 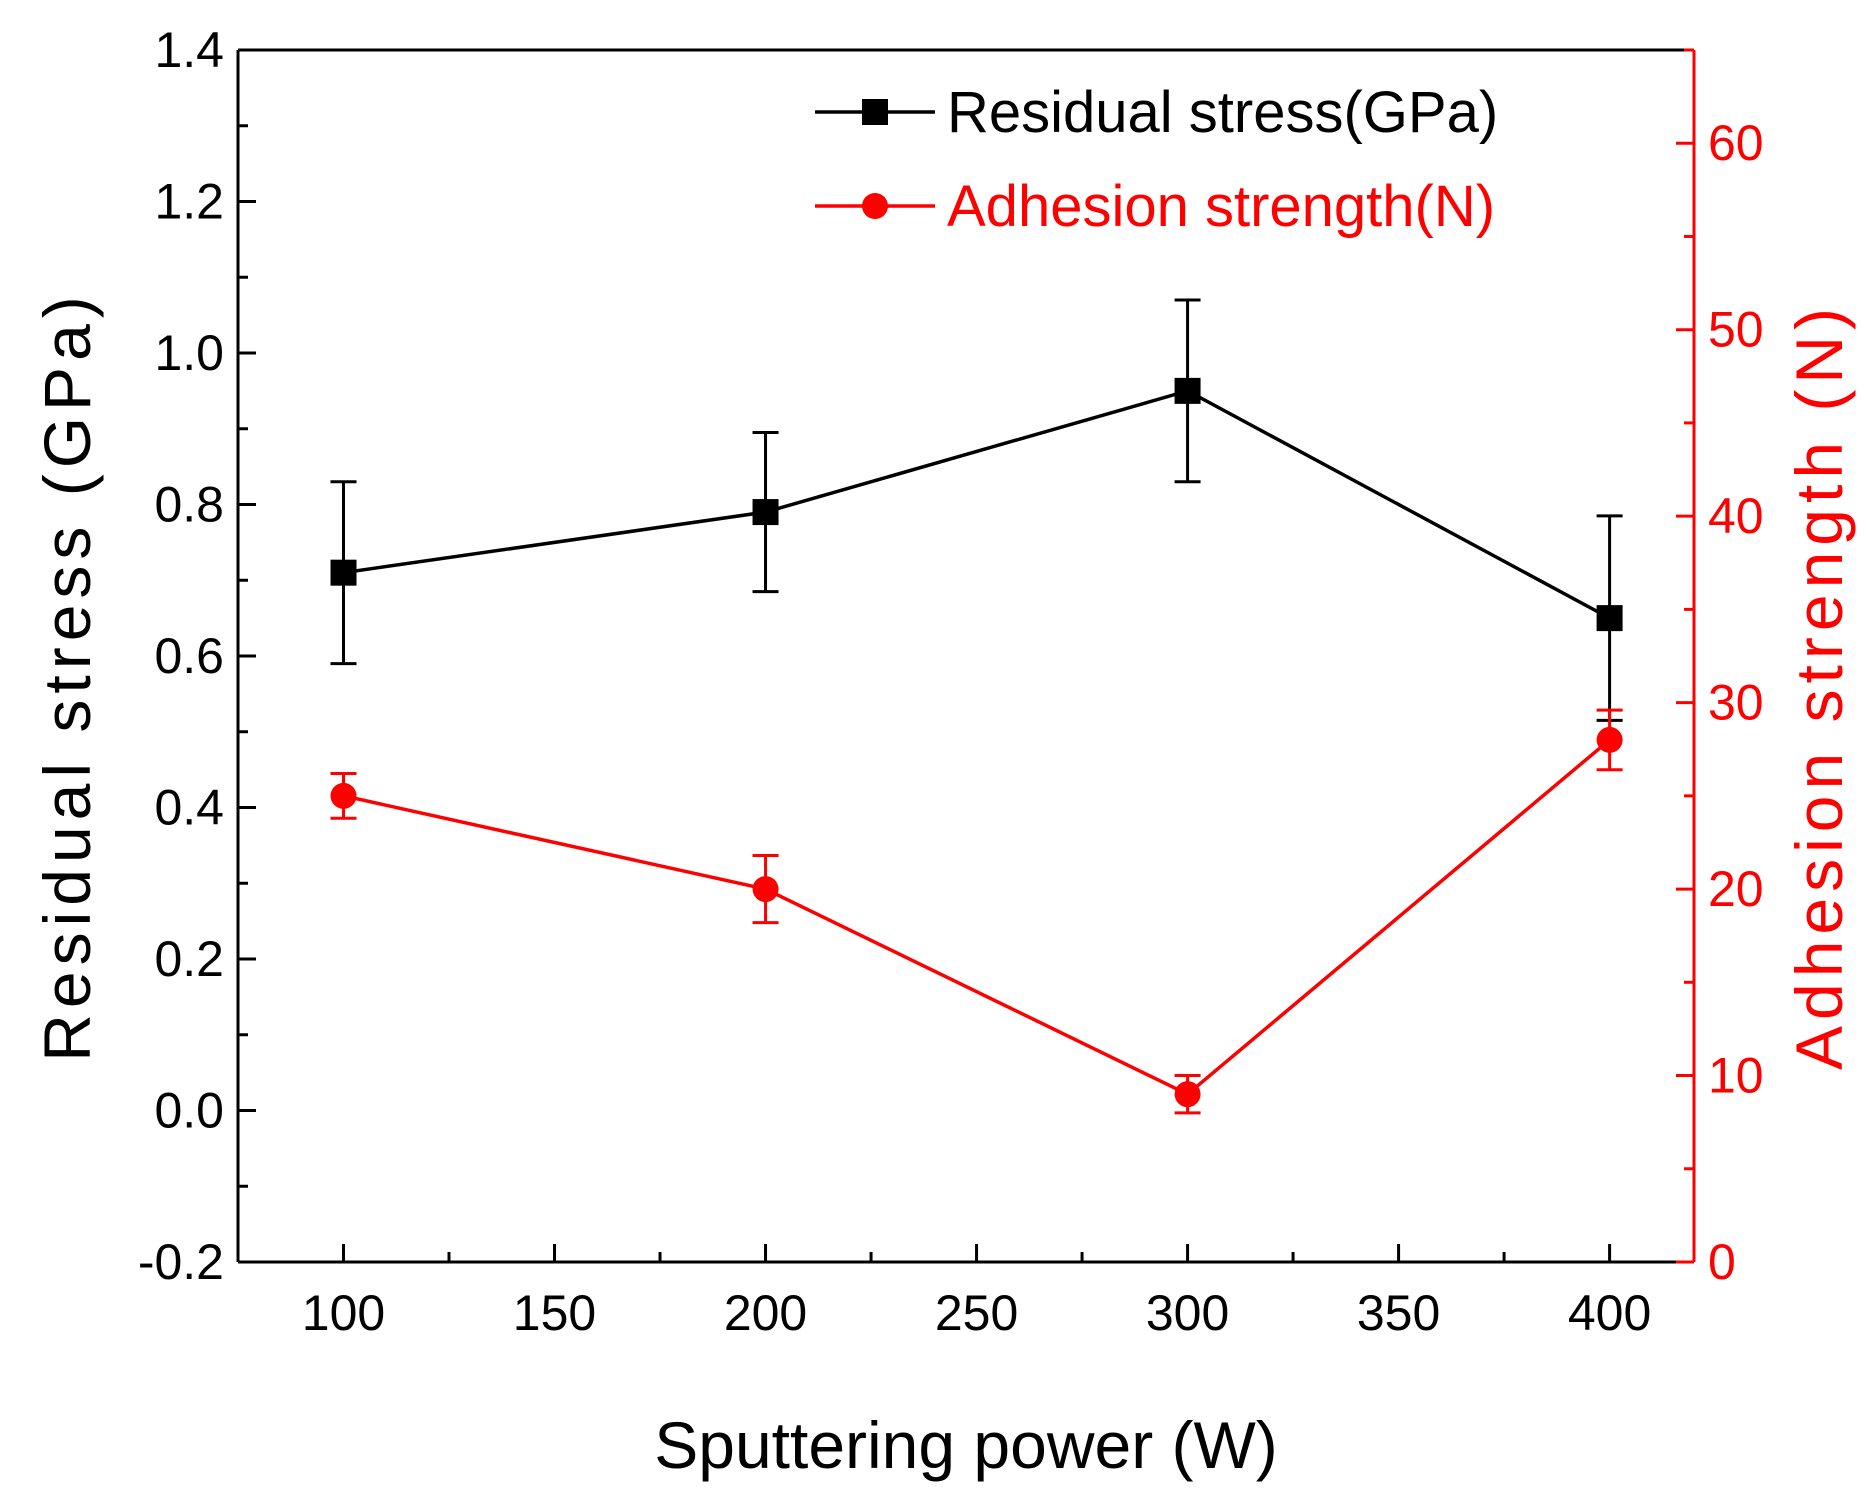 What do you see at coordinates (1736, 516) in the screenshot?
I see `right-y-tick-label: 40` at bounding box center [1736, 516].